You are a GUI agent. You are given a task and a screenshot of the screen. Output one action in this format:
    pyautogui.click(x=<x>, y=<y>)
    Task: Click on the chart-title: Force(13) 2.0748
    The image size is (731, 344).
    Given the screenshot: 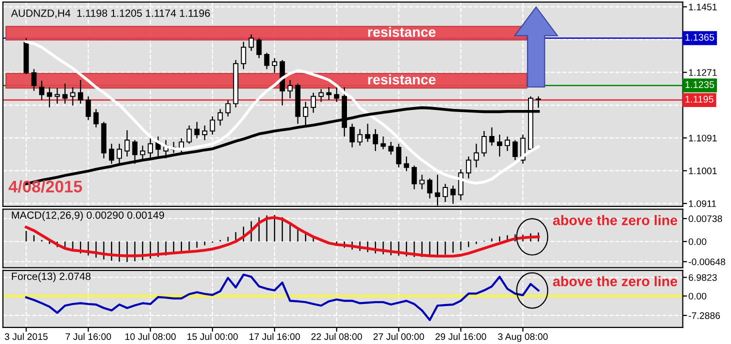 What is the action you would take?
    pyautogui.click(x=51, y=277)
    